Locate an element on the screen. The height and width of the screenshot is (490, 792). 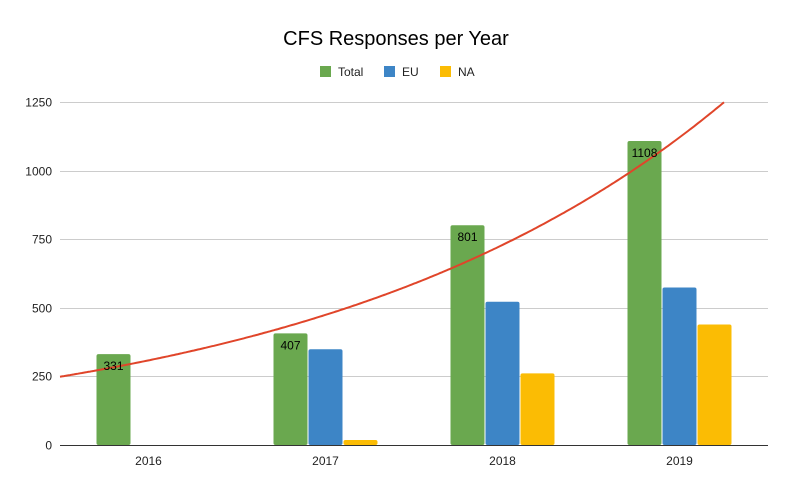
legend-swatch-total is located at coordinates (325, 71).